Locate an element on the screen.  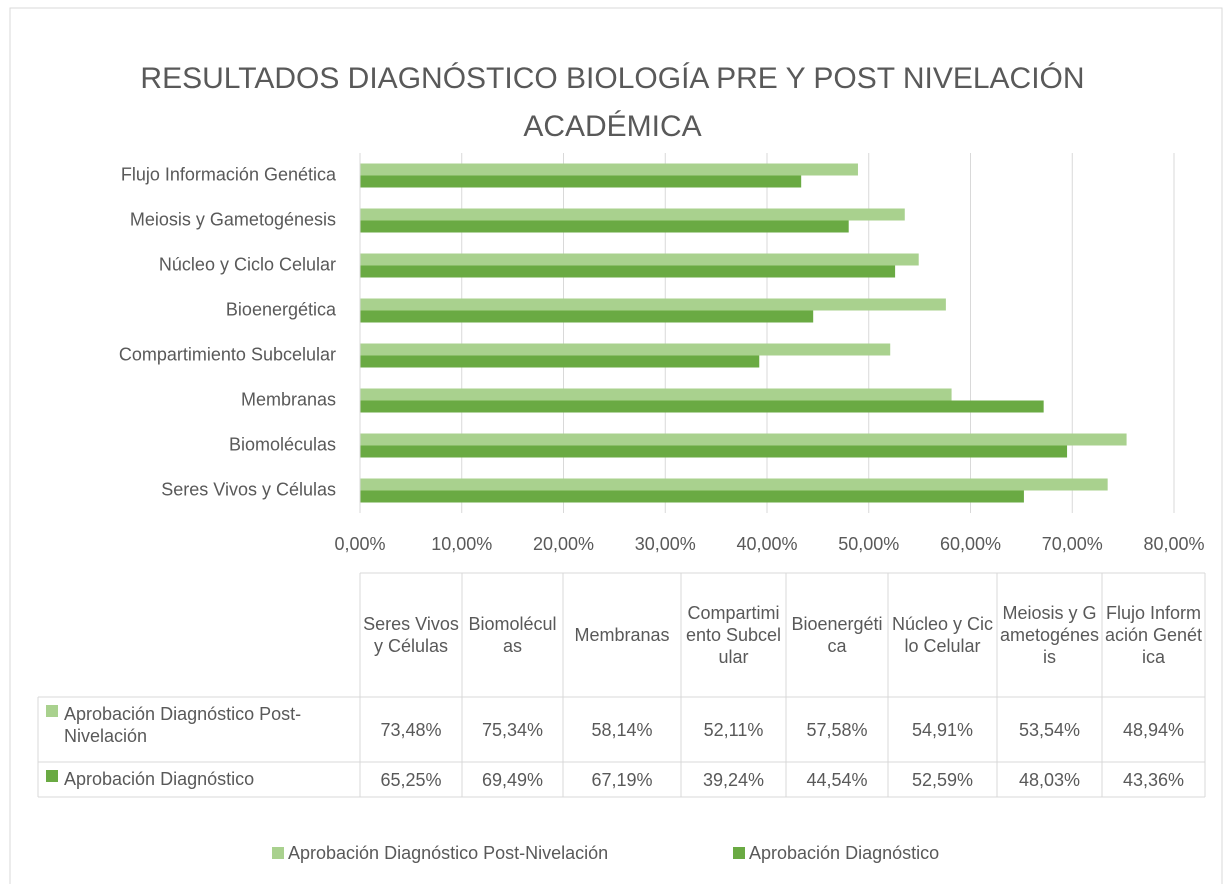
table-value: 54,91% is located at coordinates (942, 729).